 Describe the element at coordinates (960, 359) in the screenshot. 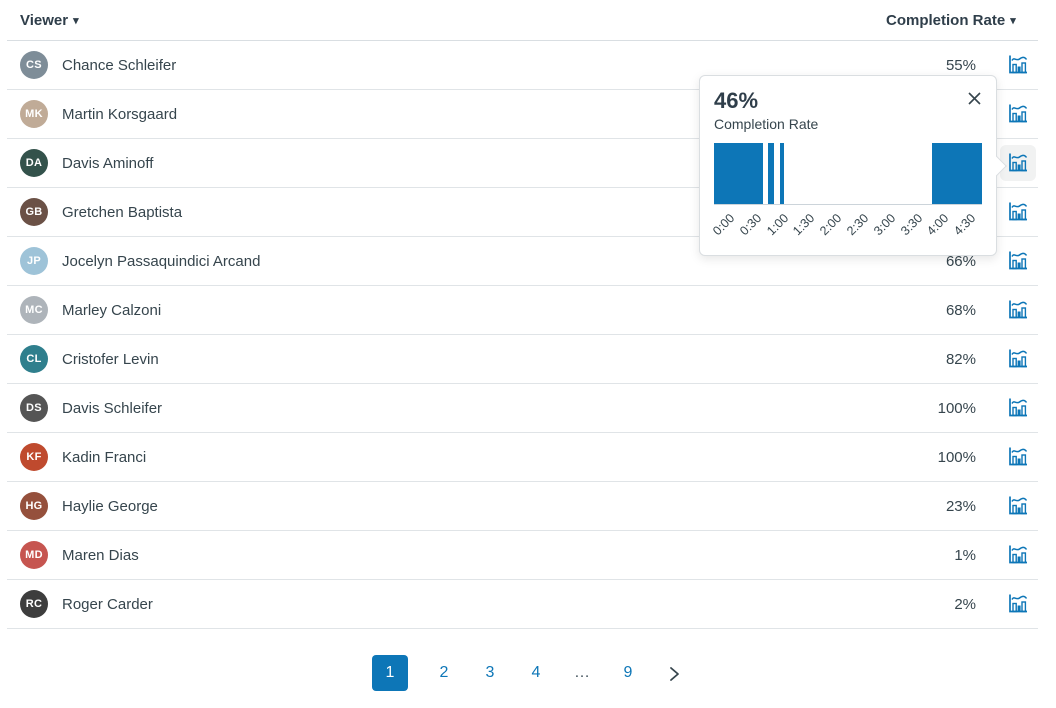

I see `completion-rate-value: 82%` at that location.